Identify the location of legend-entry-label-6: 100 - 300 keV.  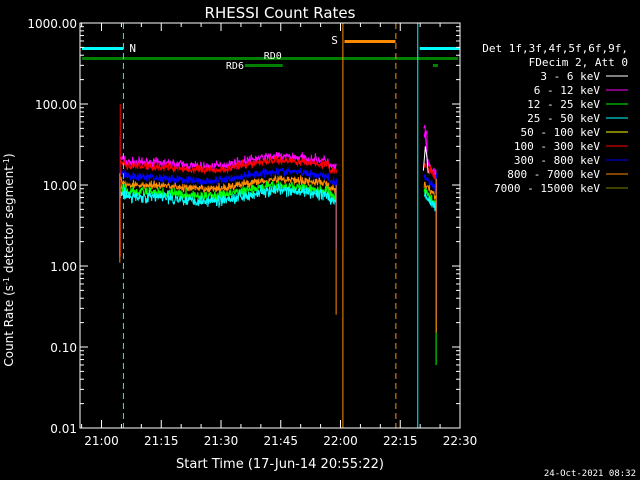
(557, 146).